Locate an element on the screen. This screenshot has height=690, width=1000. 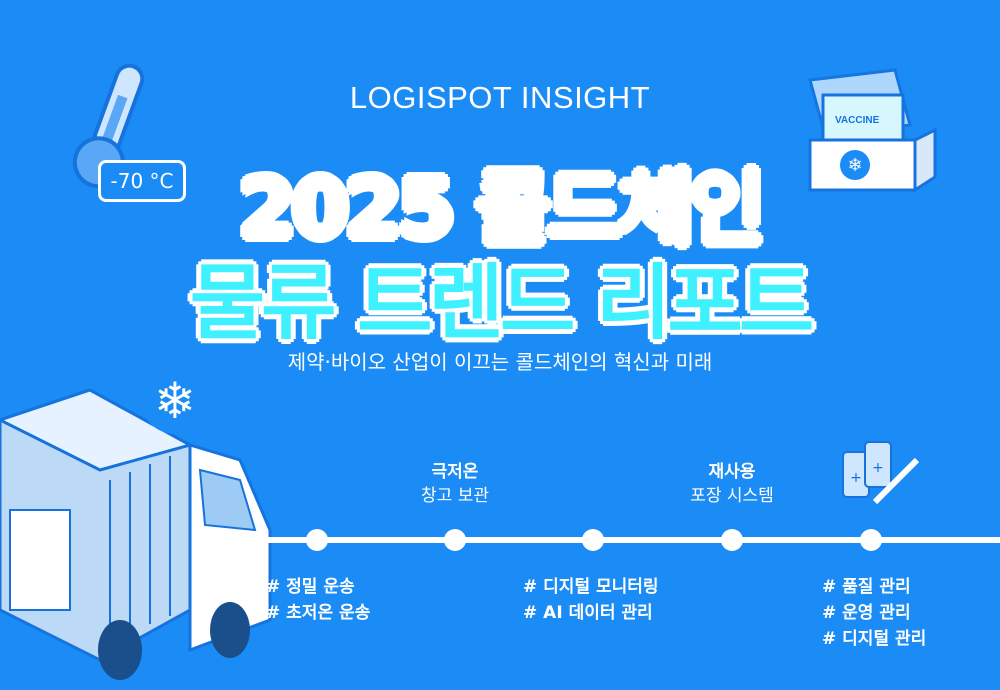
tag: # 초저온 운송 is located at coordinates (318, 613).